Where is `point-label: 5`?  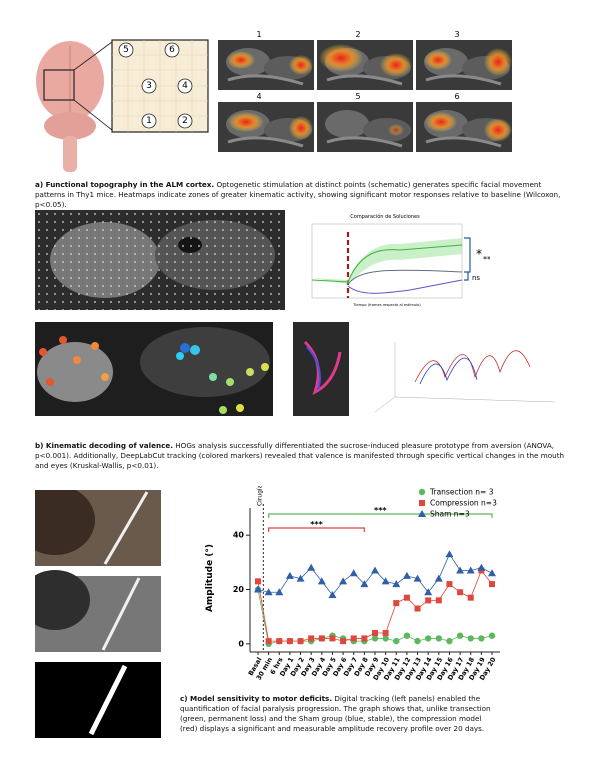
point-label: 5 is located at coordinates (126, 50).